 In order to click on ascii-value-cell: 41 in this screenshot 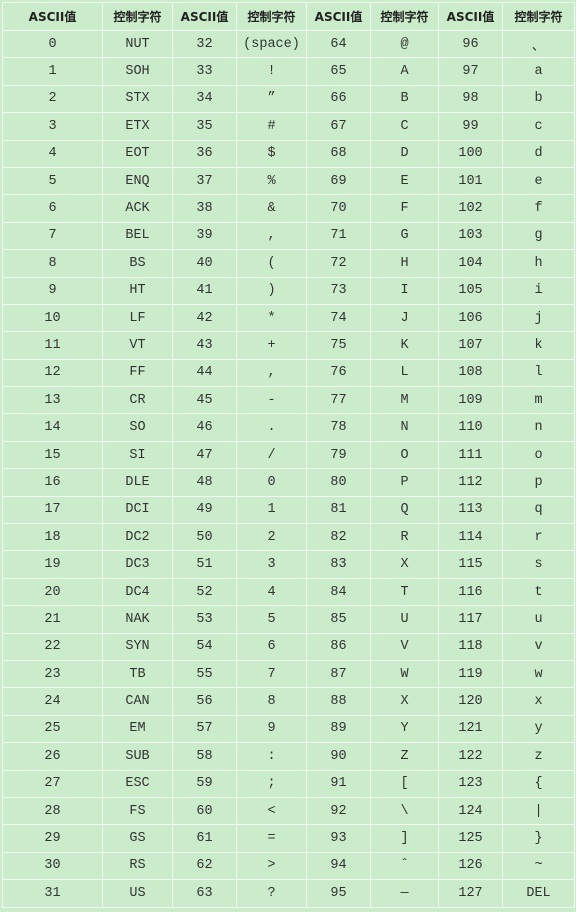, I will do `click(205, 290)`.